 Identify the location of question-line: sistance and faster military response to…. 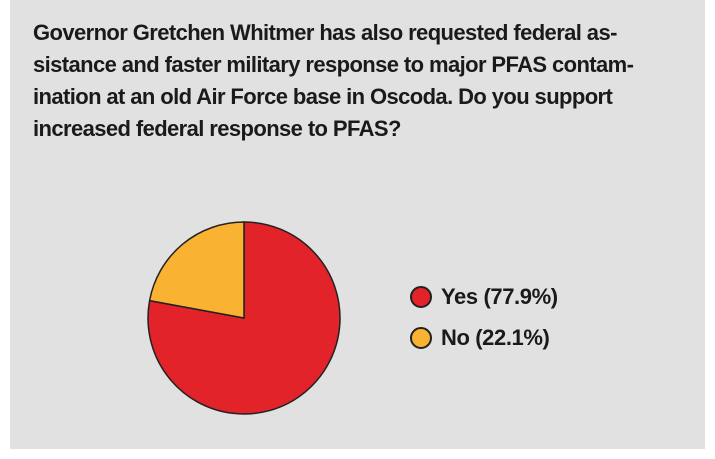
(333, 64).